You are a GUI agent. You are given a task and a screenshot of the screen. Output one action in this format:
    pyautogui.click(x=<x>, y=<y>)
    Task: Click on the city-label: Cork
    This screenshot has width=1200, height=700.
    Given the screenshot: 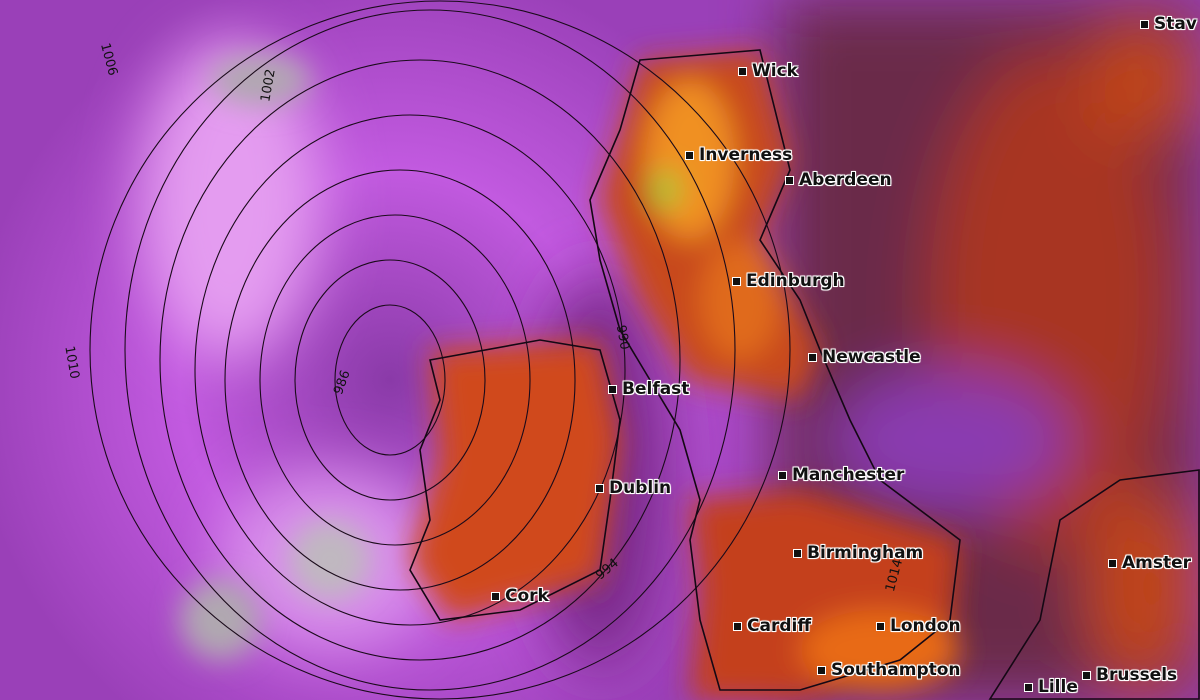 What is the action you would take?
    pyautogui.click(x=520, y=596)
    